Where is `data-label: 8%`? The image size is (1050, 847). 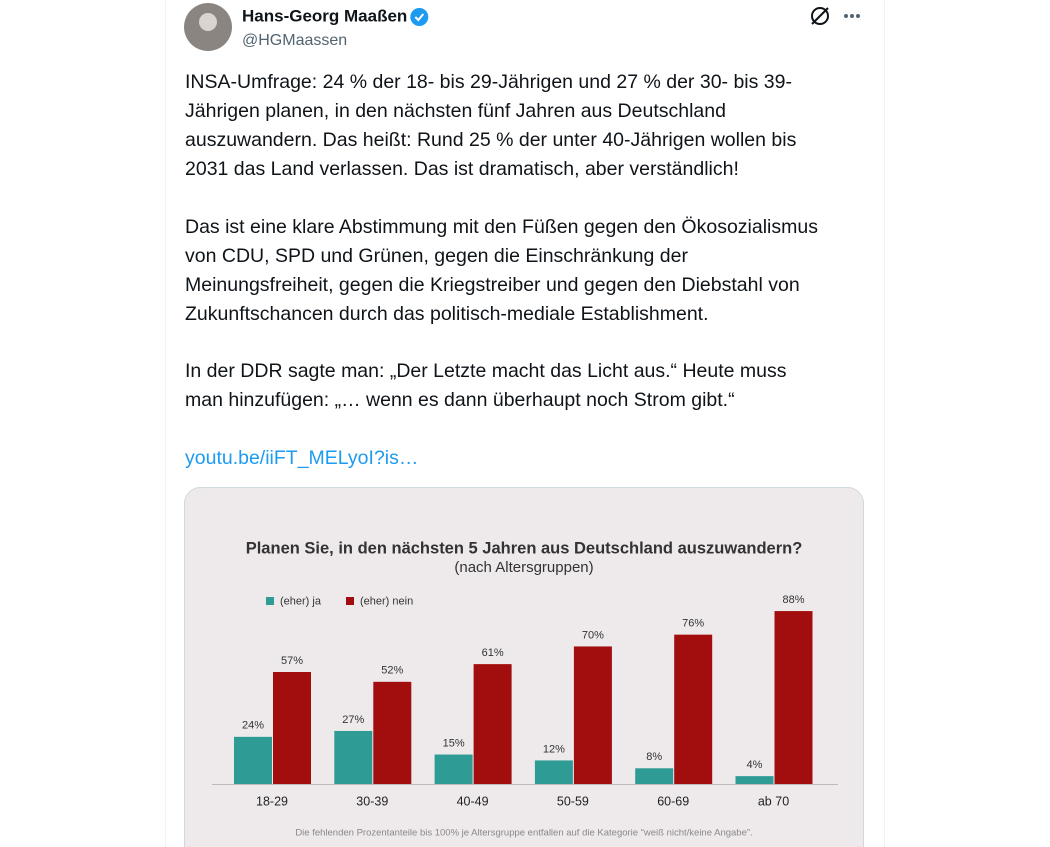
data-label: 8% is located at coordinates (654, 757).